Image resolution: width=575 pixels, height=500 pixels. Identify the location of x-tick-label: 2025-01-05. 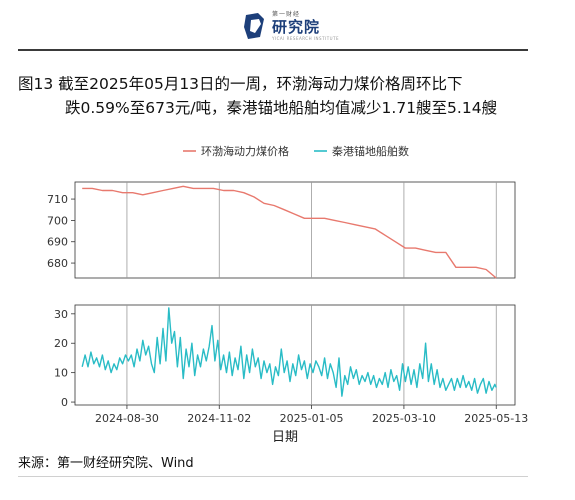
(312, 418).